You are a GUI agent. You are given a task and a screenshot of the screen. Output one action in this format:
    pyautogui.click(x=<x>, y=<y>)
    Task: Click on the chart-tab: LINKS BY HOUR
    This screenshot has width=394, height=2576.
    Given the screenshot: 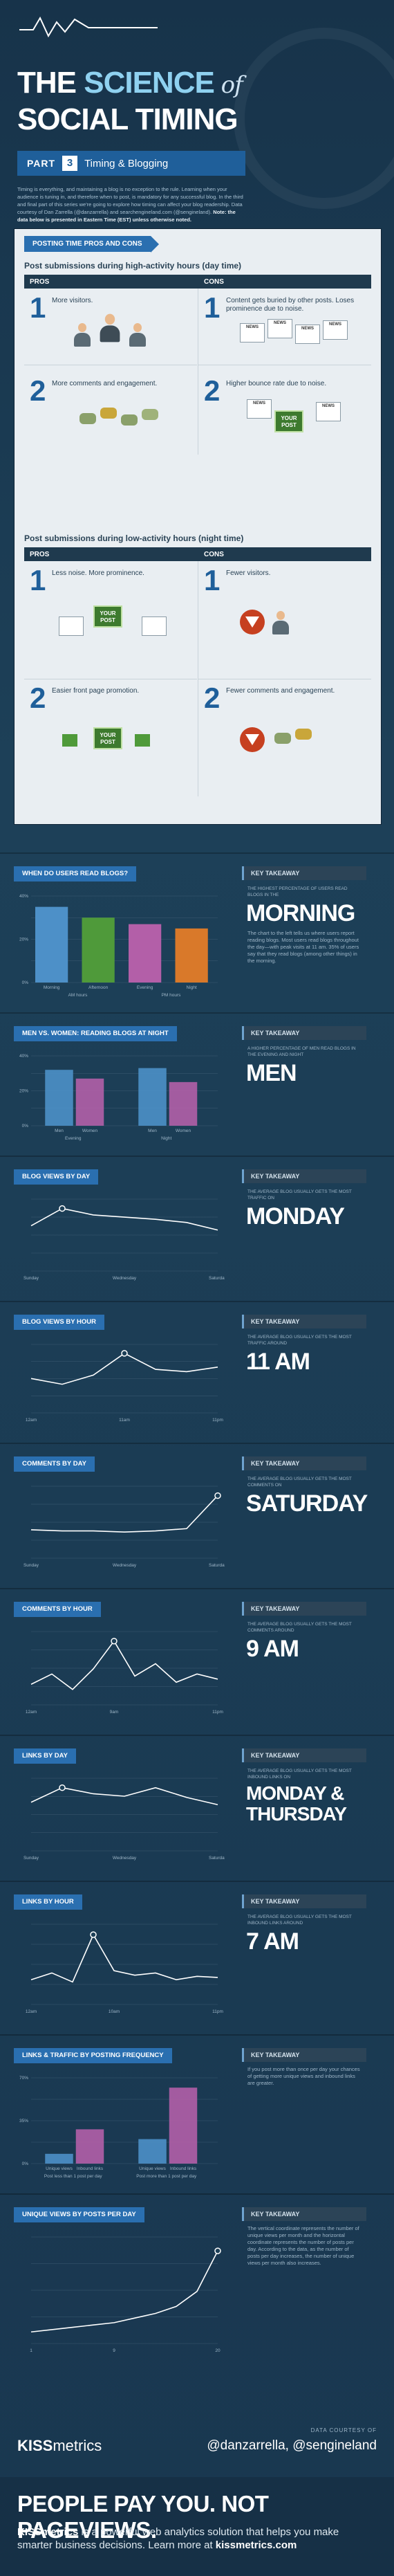 What is the action you would take?
    pyautogui.click(x=48, y=1902)
    